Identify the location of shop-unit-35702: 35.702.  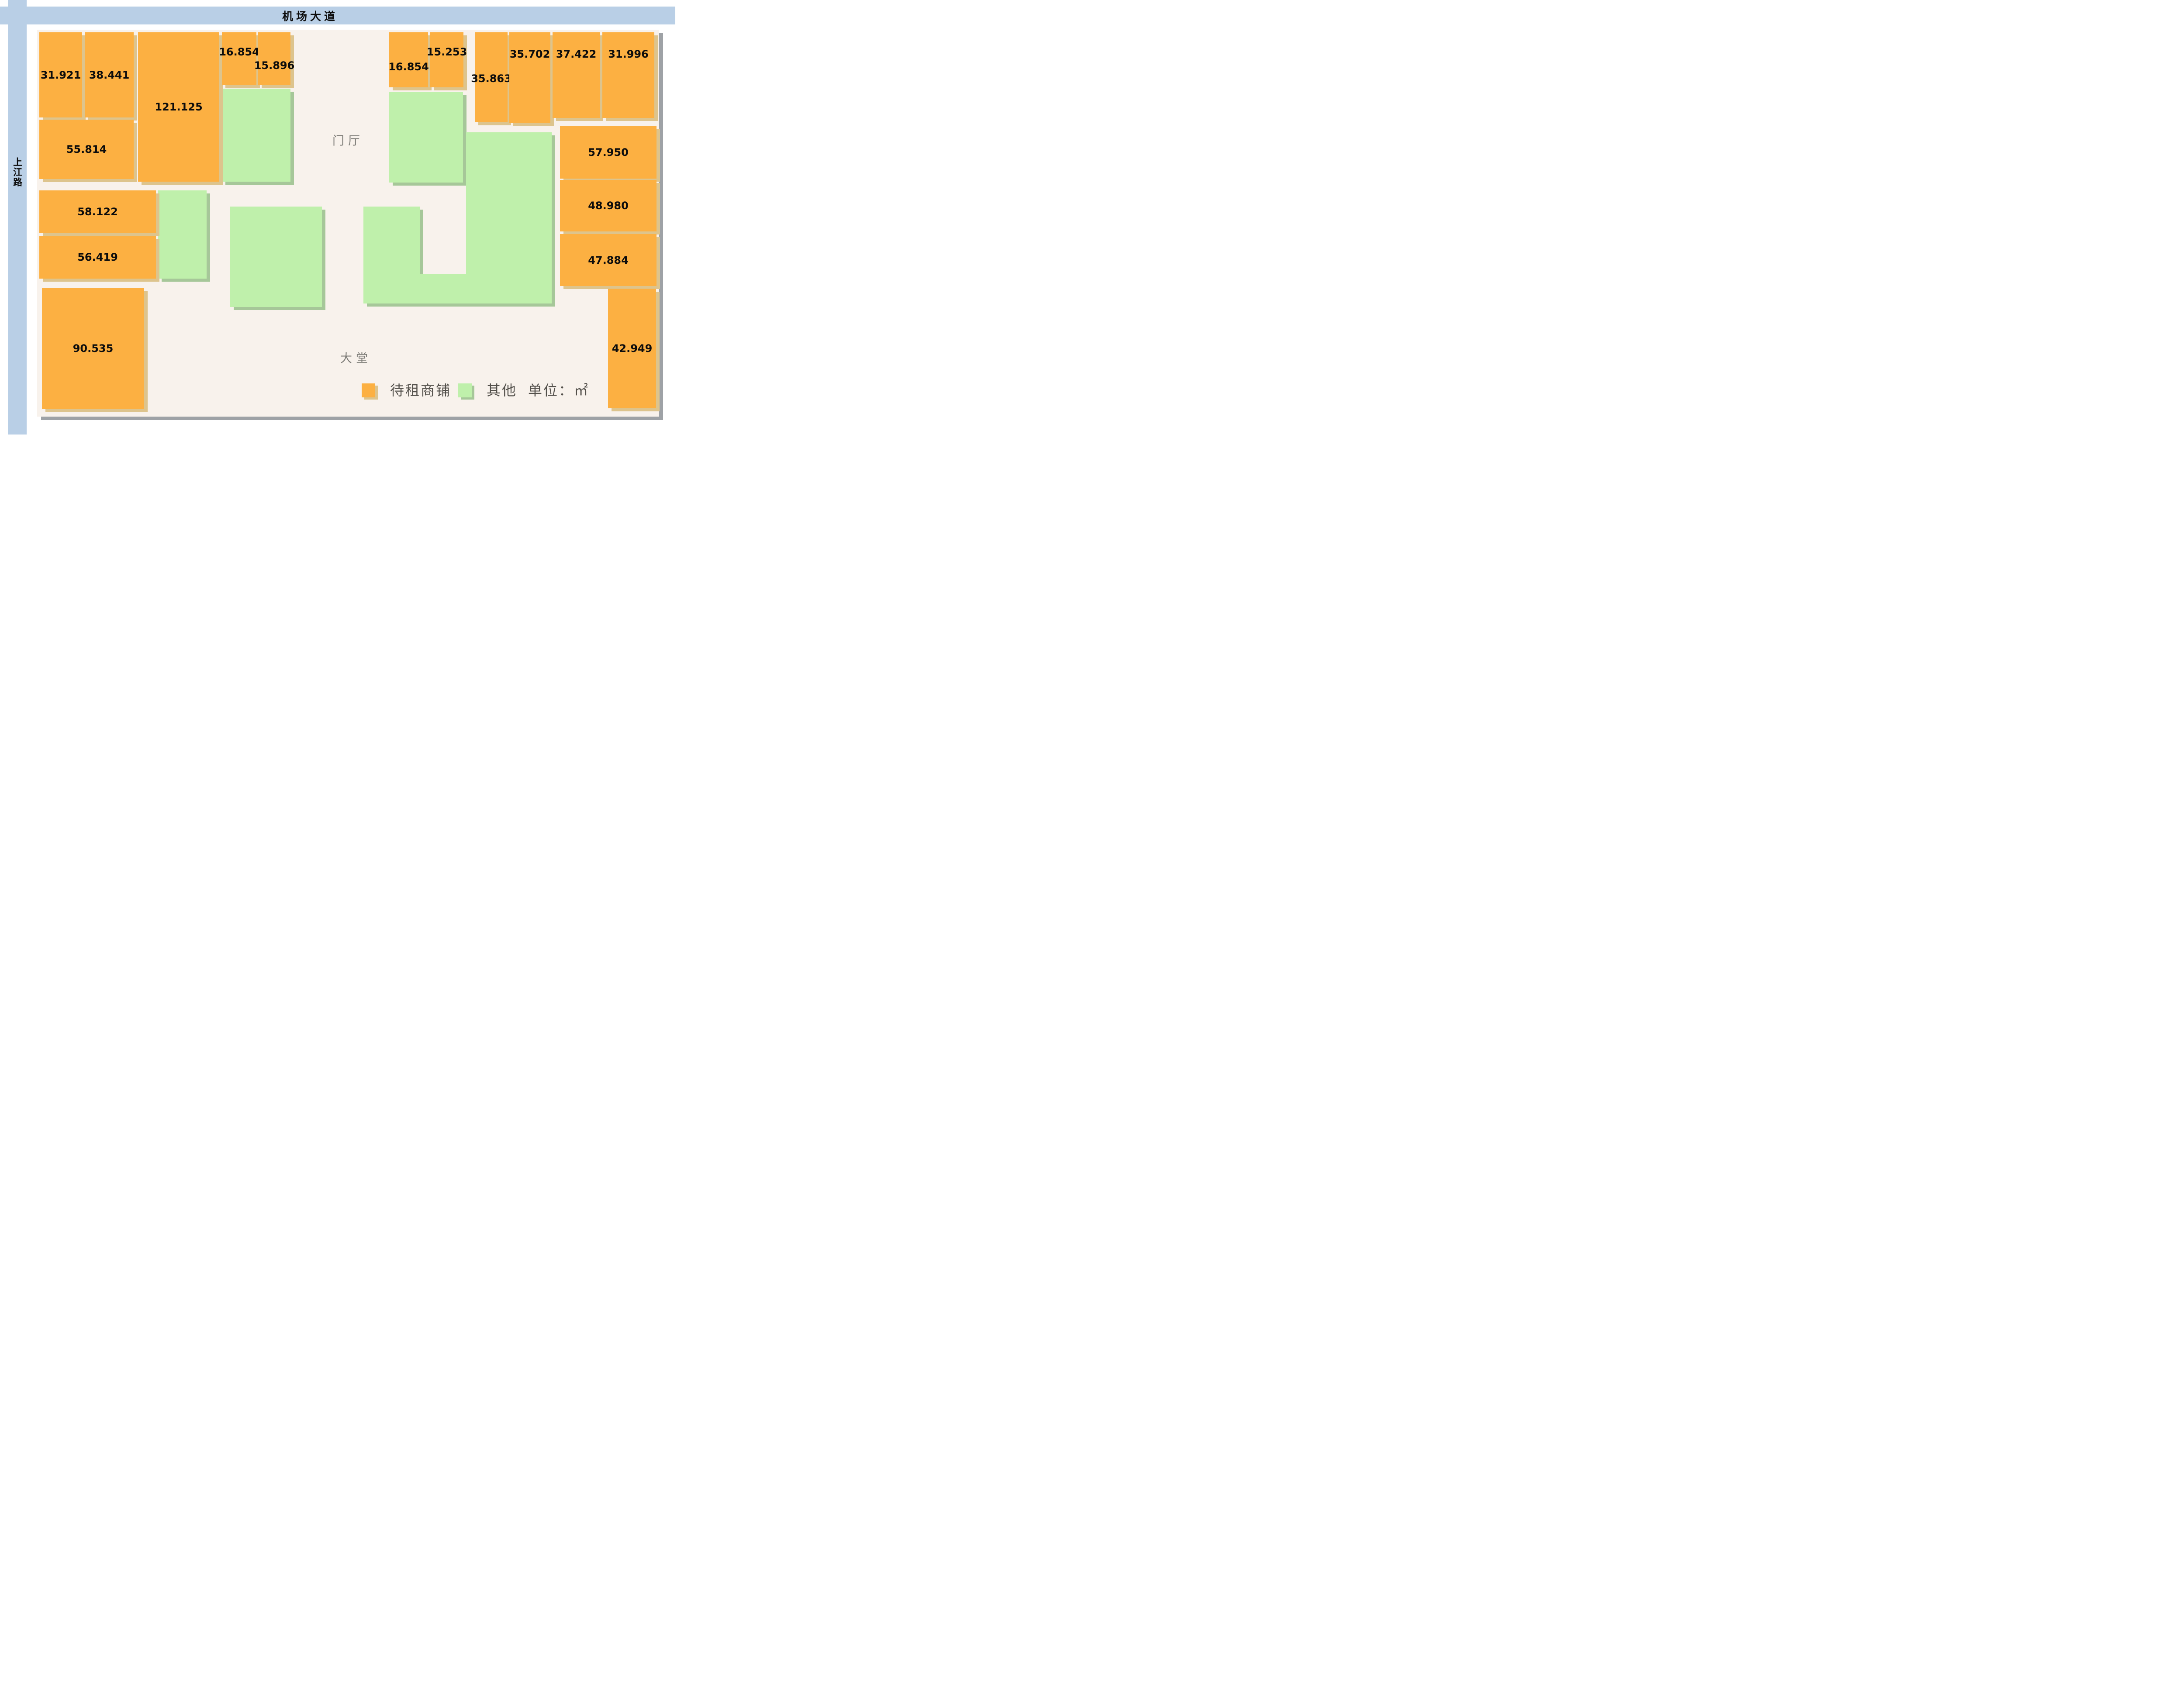
(529, 77).